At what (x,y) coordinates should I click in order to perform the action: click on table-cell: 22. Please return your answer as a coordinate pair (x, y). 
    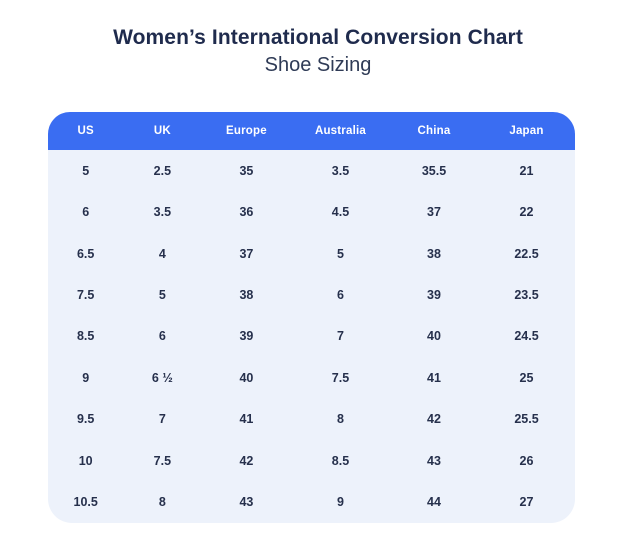
    Looking at the image, I should click on (526, 212).